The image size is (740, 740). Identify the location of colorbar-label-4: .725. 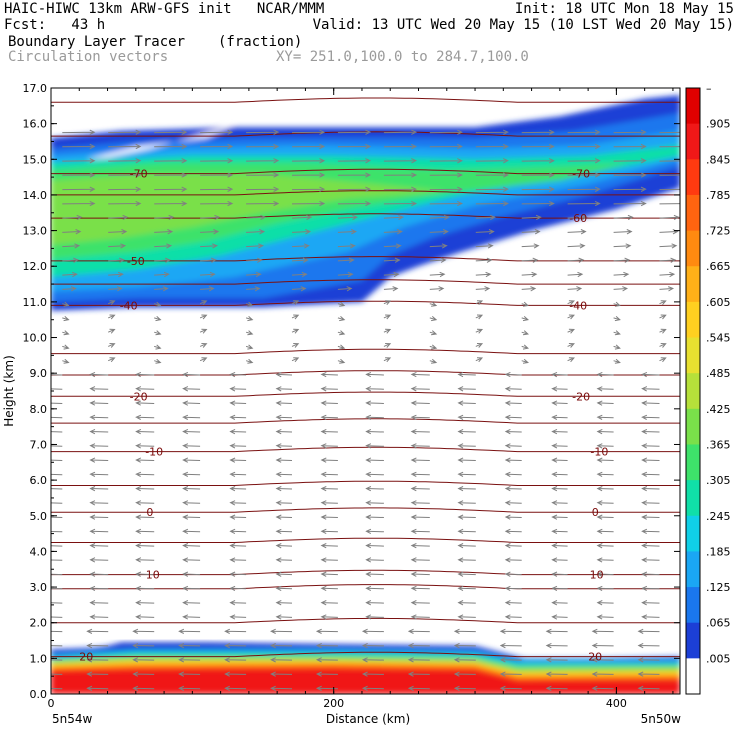
(718, 231).